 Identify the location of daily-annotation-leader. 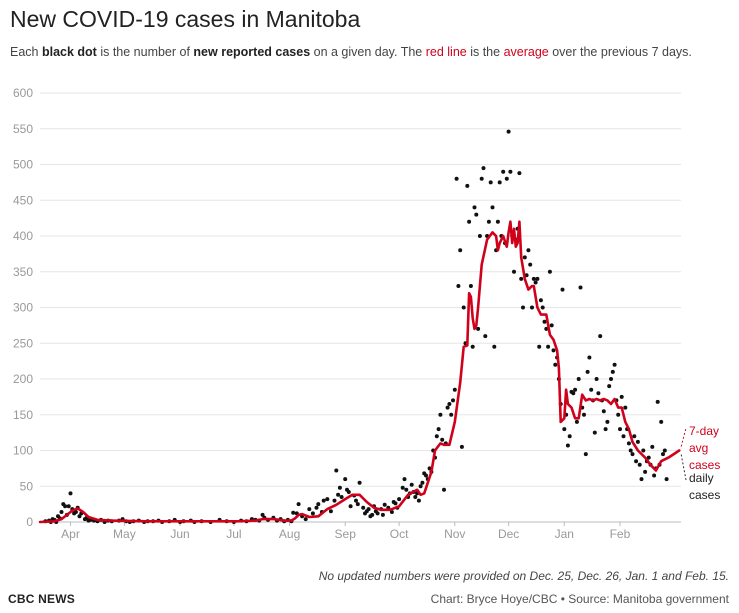
(683, 467).